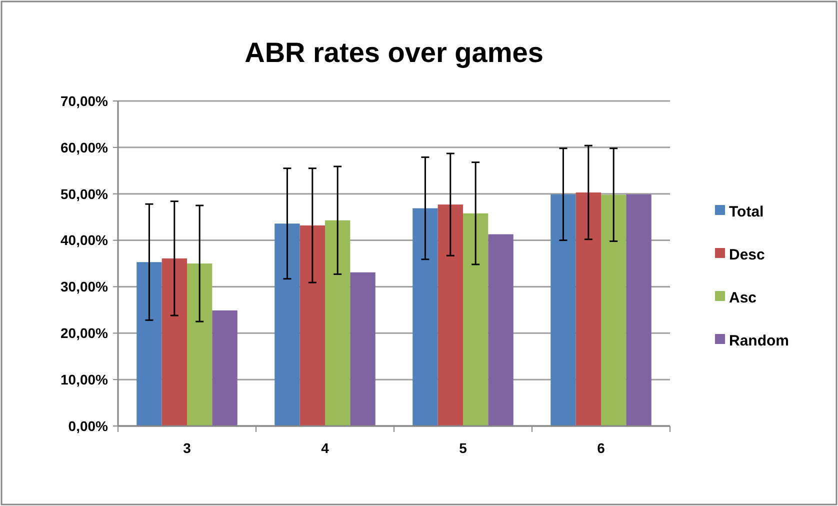  Describe the element at coordinates (84, 240) in the screenshot. I see `y-tick-label: 40,00%` at that location.